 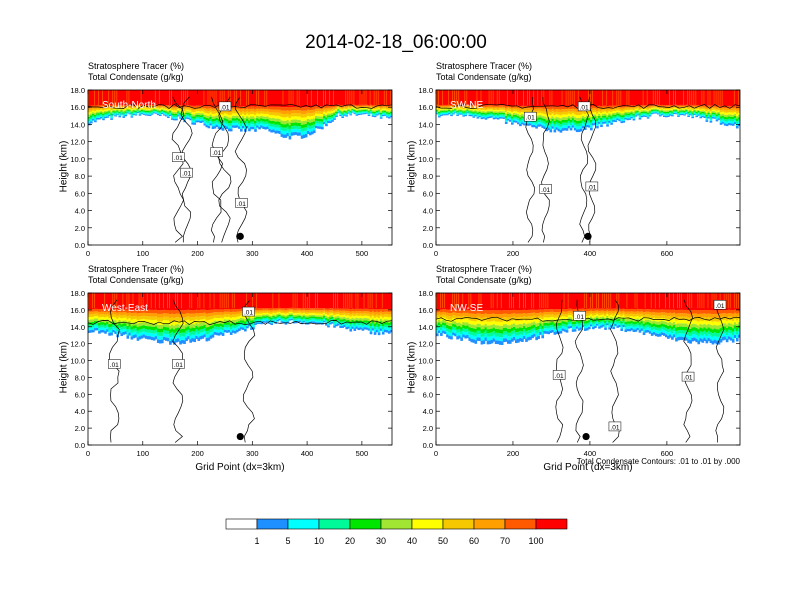 I want to click on y-tick-label: 12.0, so click(x=425, y=142).